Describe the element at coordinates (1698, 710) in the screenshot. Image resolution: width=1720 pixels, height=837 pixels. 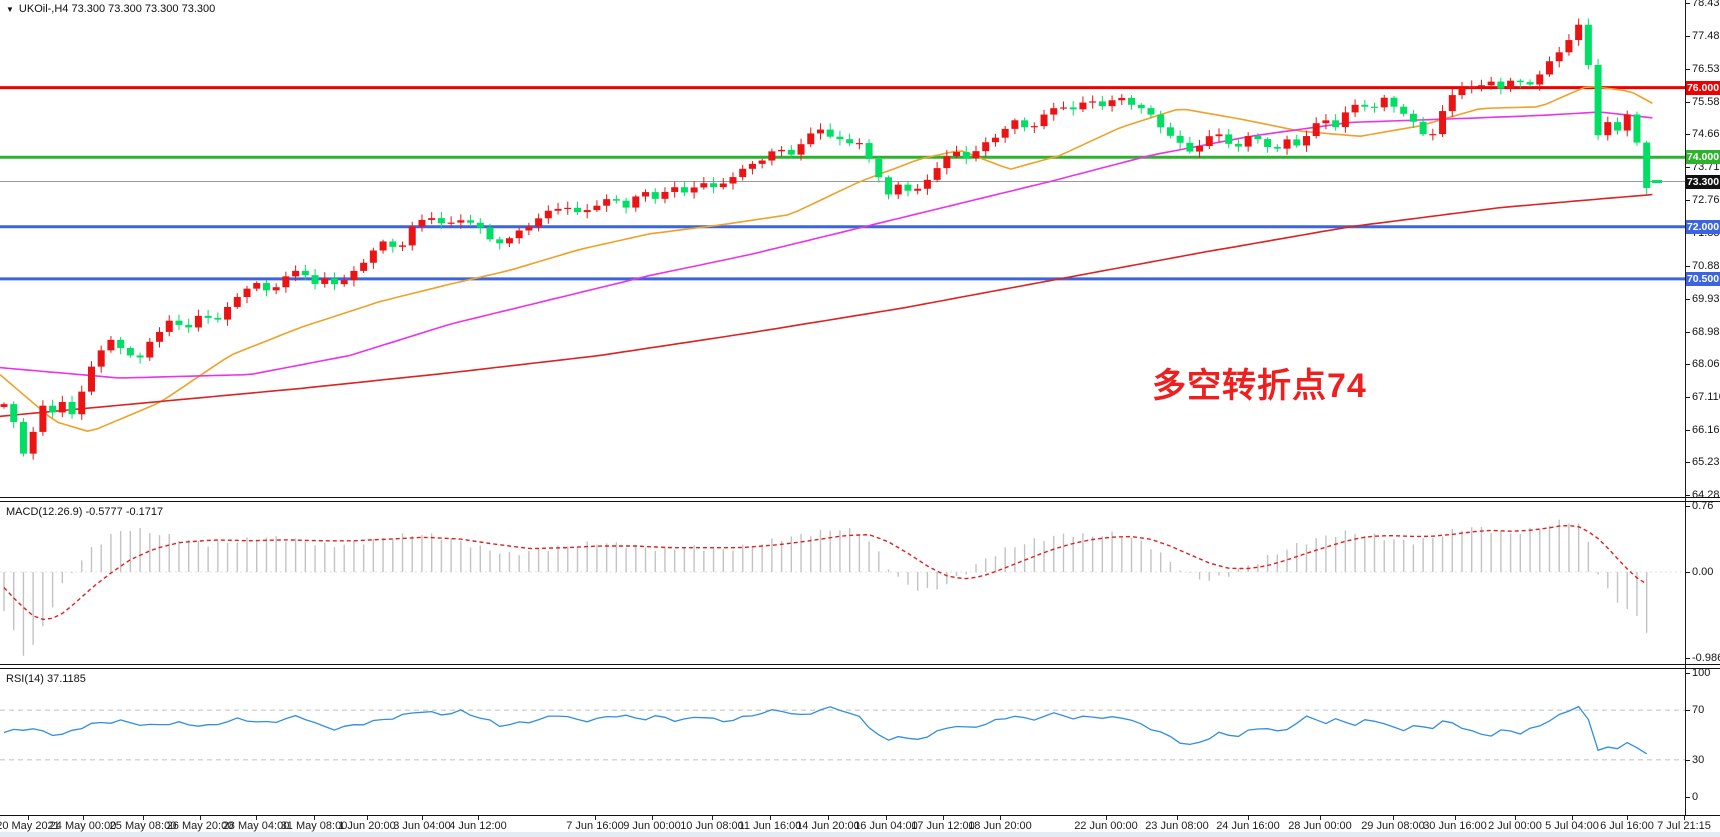
I see `rsi-tick-label: 70` at that location.